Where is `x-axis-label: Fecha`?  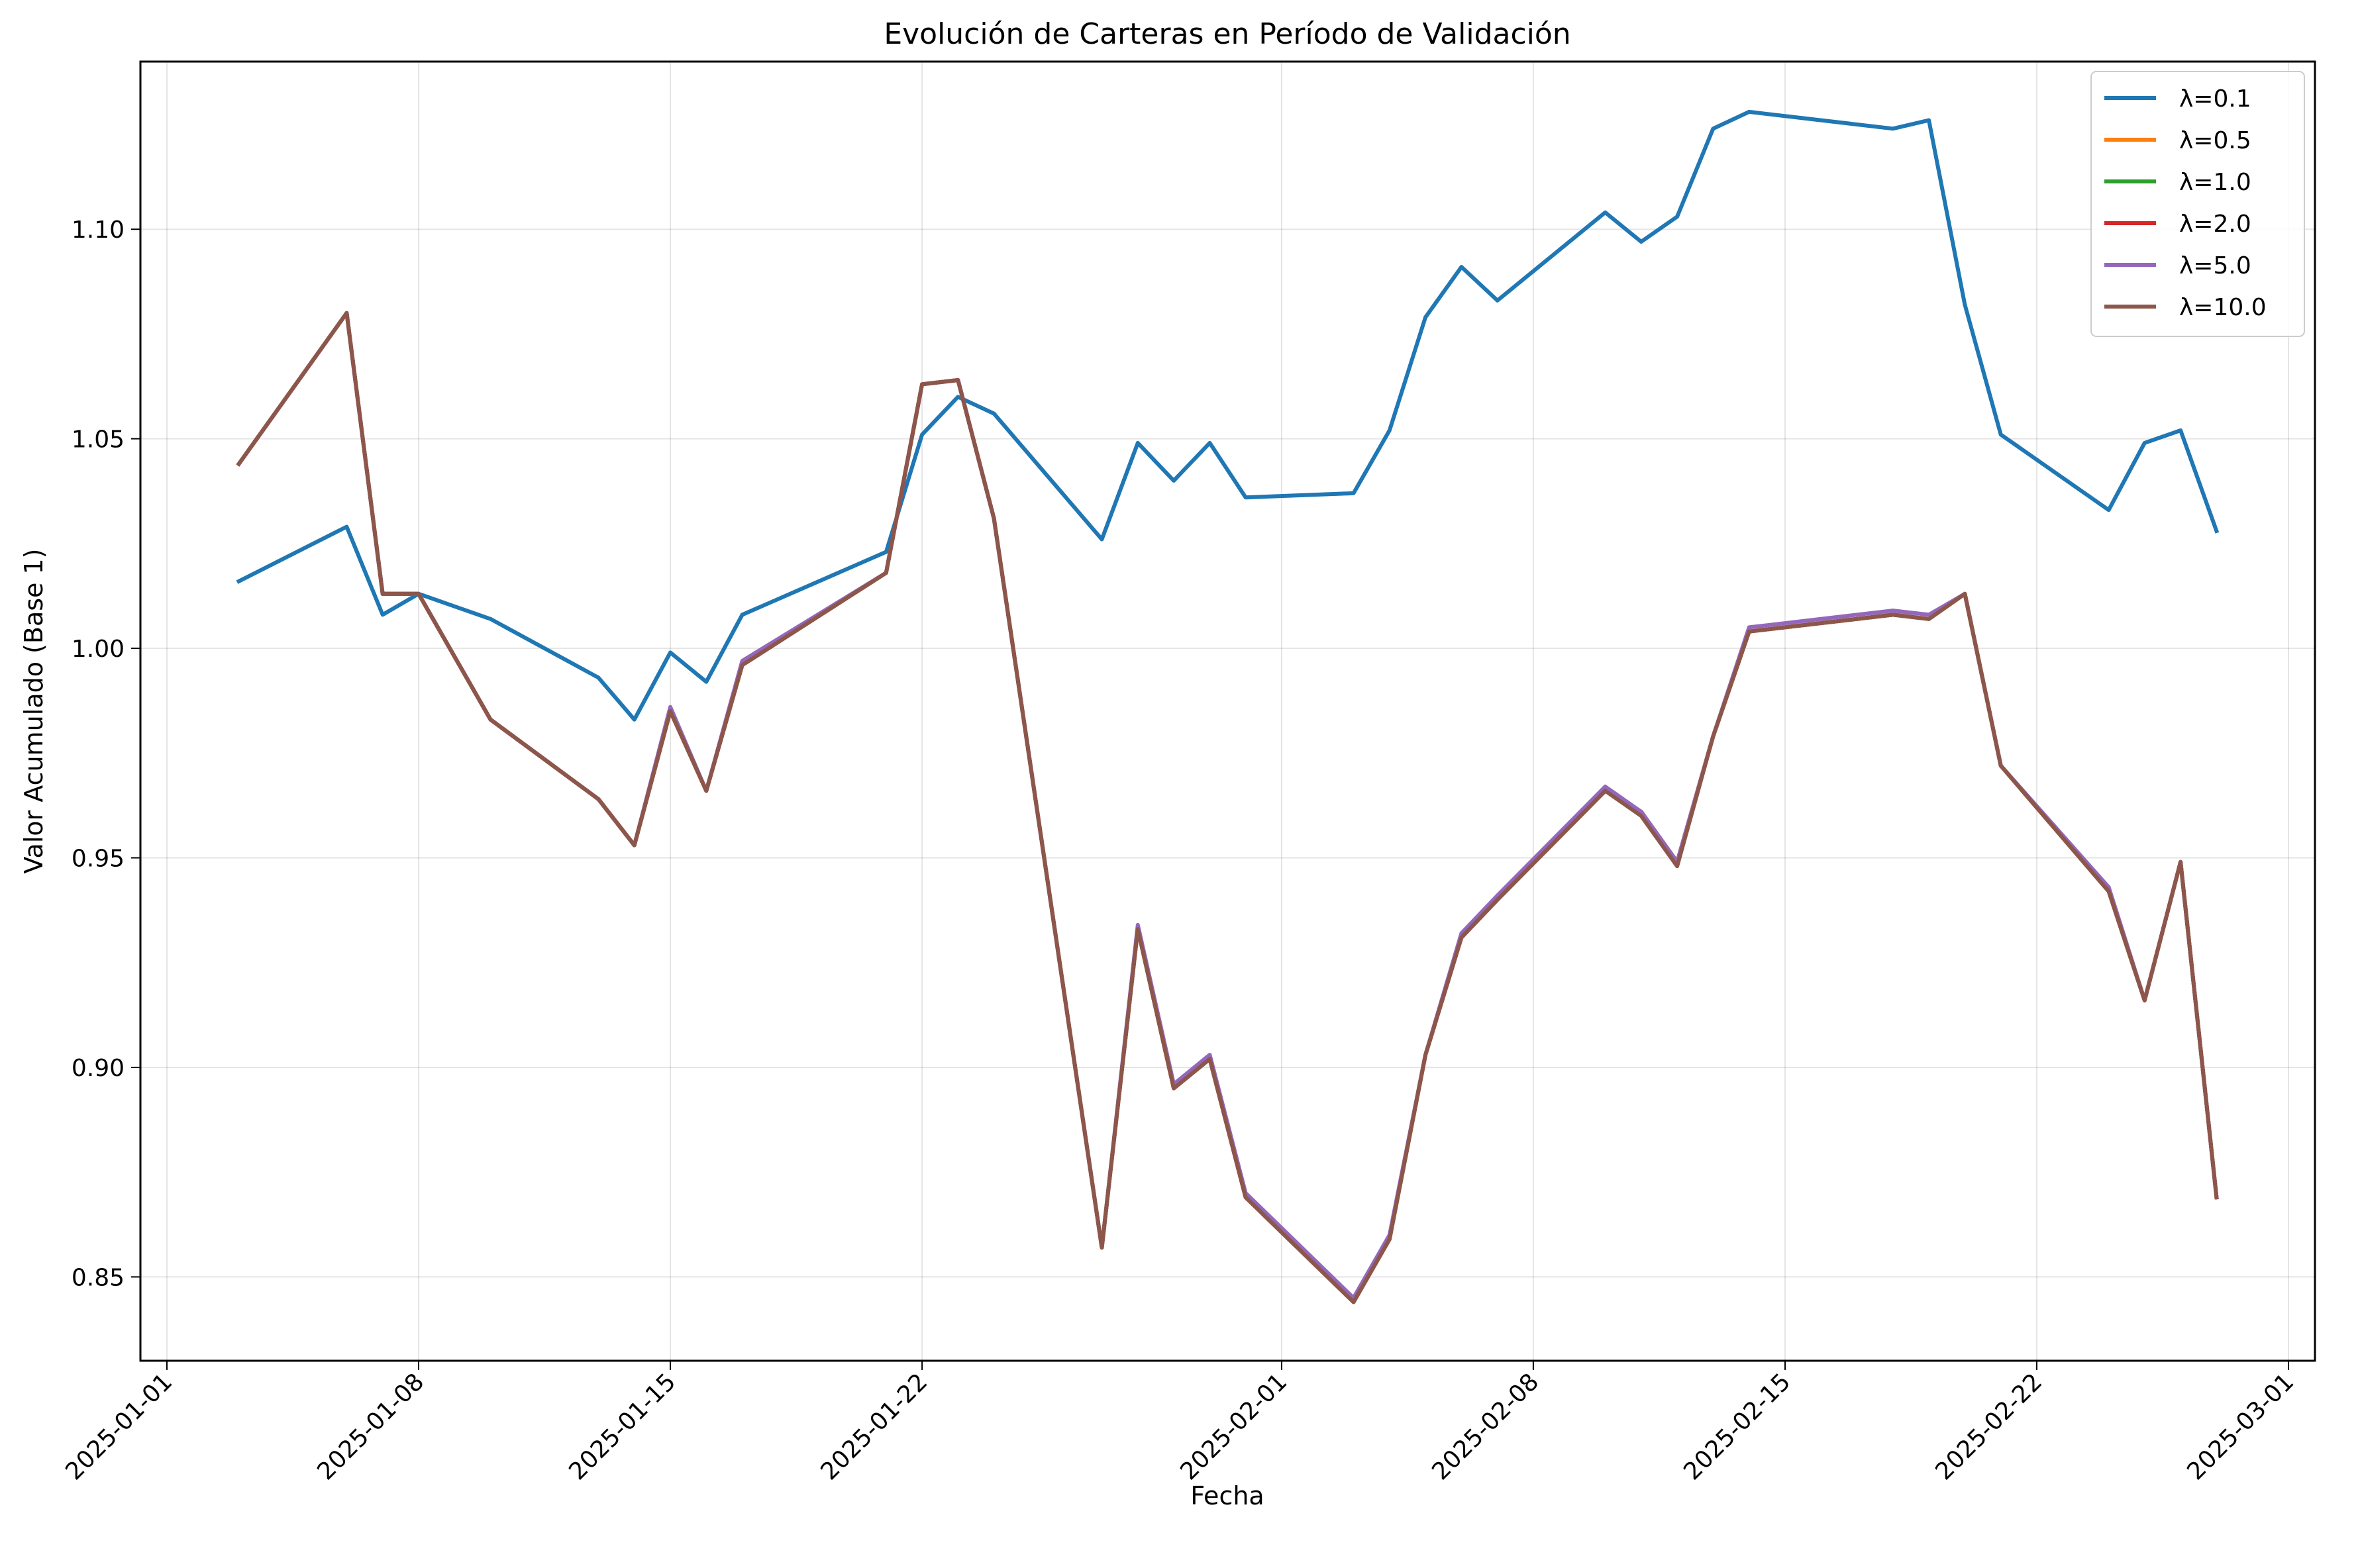 x-axis-label: Fecha is located at coordinates (1227, 1495).